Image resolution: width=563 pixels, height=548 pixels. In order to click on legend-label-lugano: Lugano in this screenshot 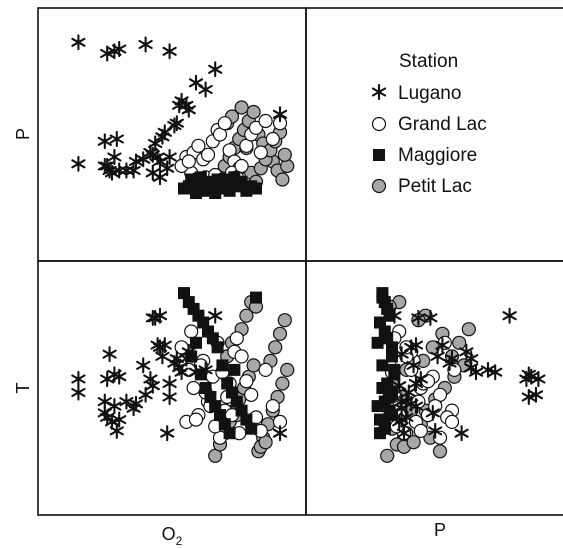, I will do `click(429, 93)`.